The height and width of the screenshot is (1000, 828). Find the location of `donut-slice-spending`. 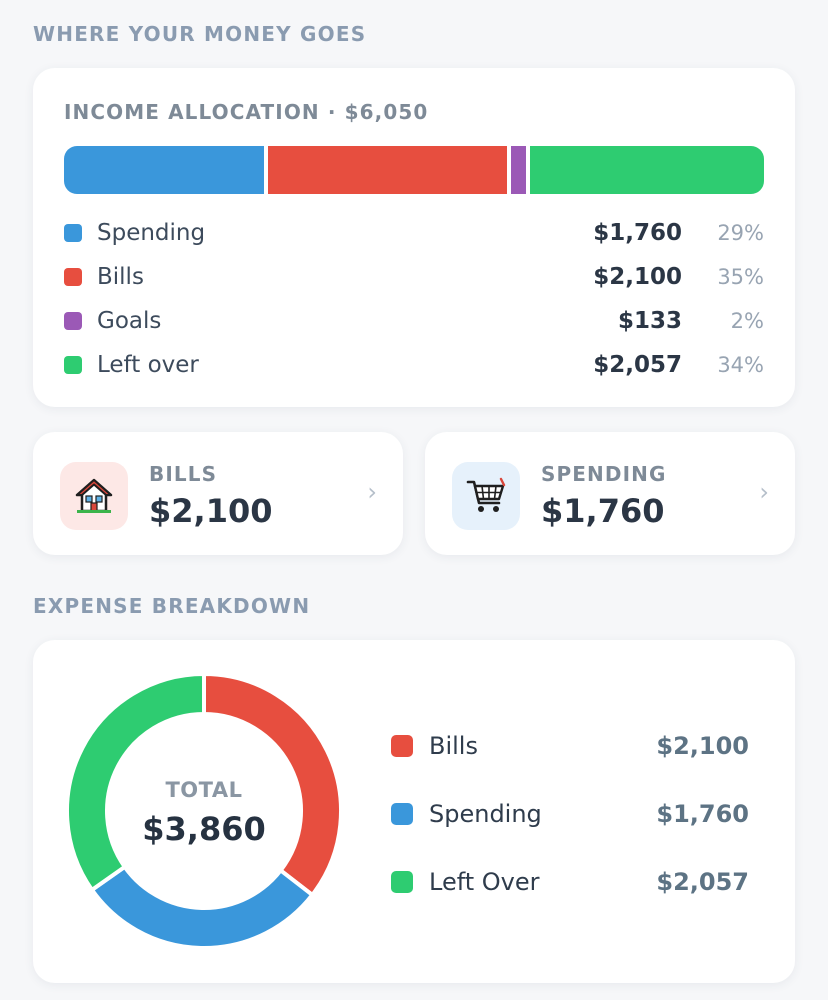

donut-slice-spending is located at coordinates (202, 906).